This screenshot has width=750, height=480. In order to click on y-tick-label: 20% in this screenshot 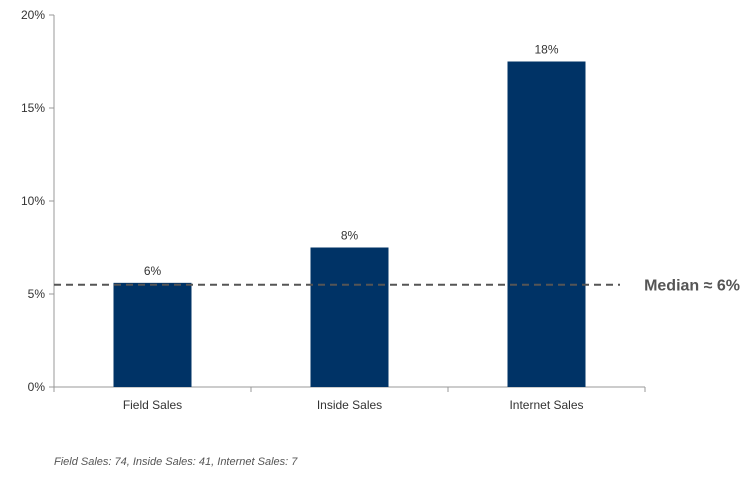, I will do `click(33, 15)`.